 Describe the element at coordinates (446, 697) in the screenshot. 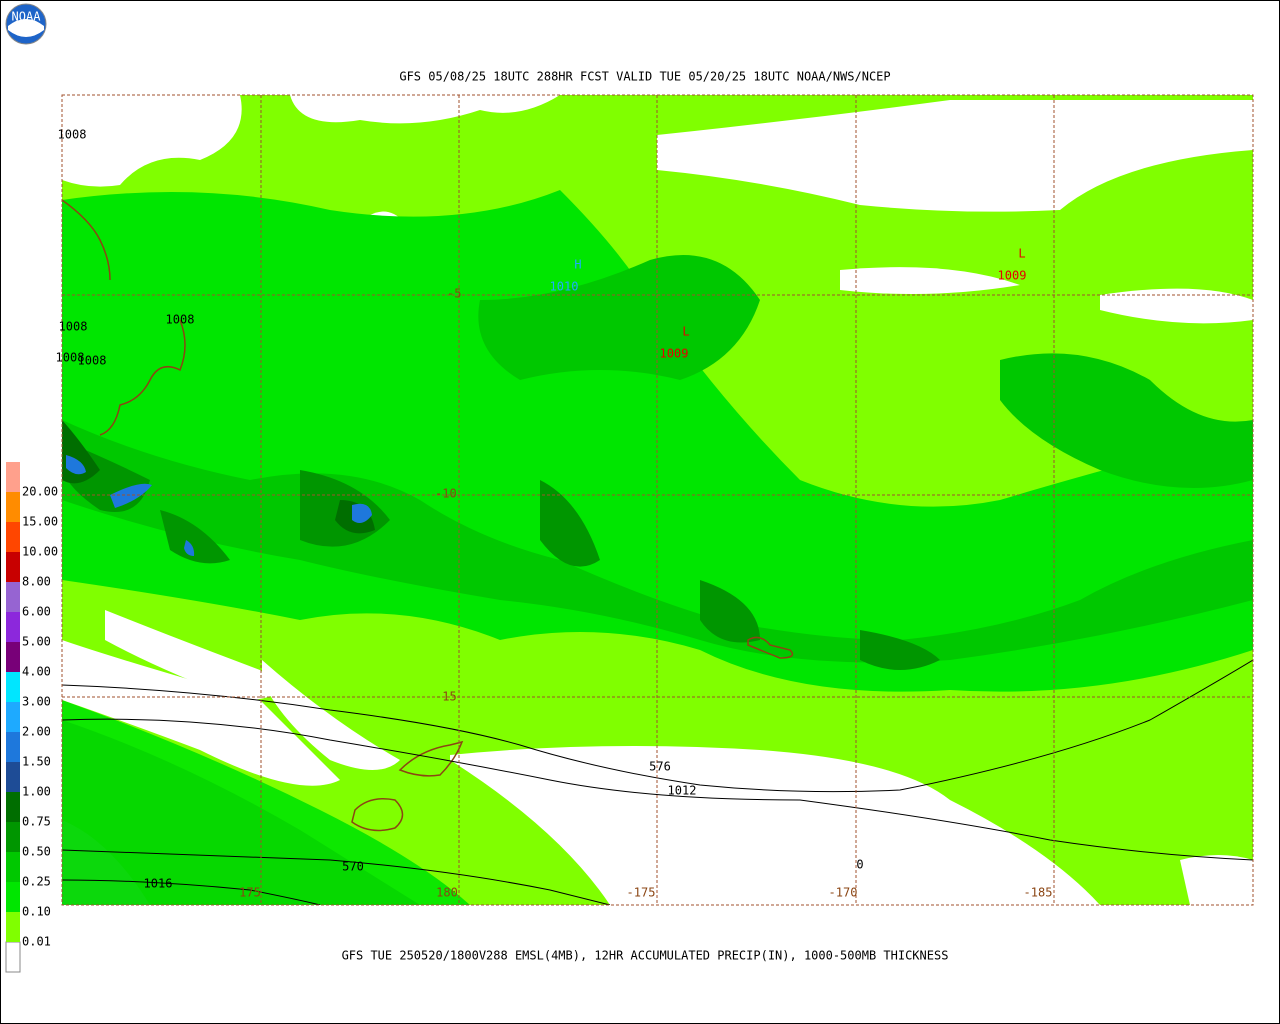

I see `latitude-label: -15` at that location.